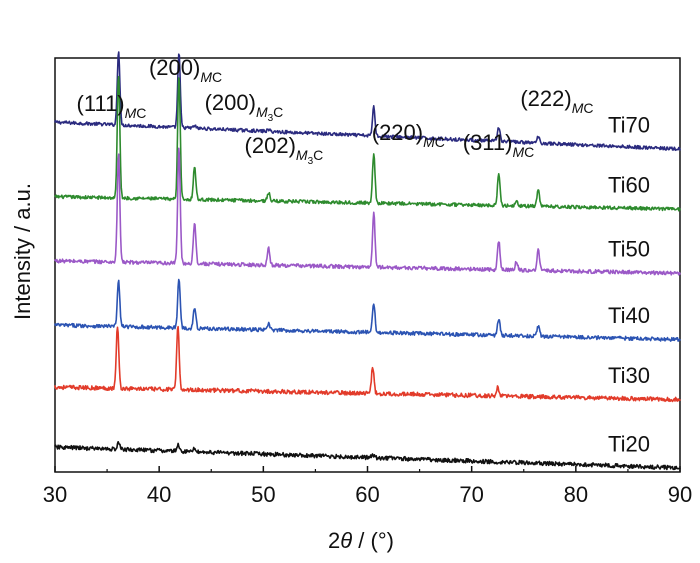 Image resolution: width=700 pixels, height=563 pixels. What do you see at coordinates (471, 494) in the screenshot?
I see `x-tick-label-70: 70` at bounding box center [471, 494].